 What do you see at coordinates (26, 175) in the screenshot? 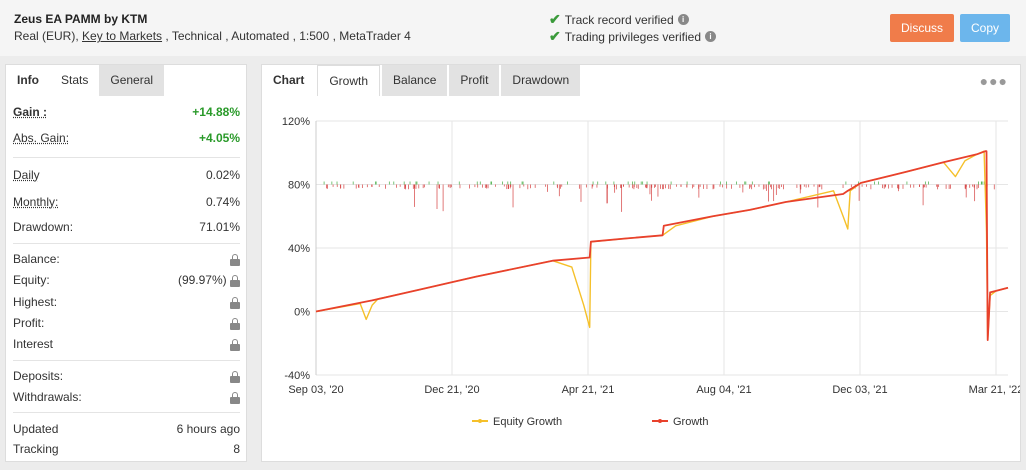
I see `daily-label: Daily` at bounding box center [26, 175].